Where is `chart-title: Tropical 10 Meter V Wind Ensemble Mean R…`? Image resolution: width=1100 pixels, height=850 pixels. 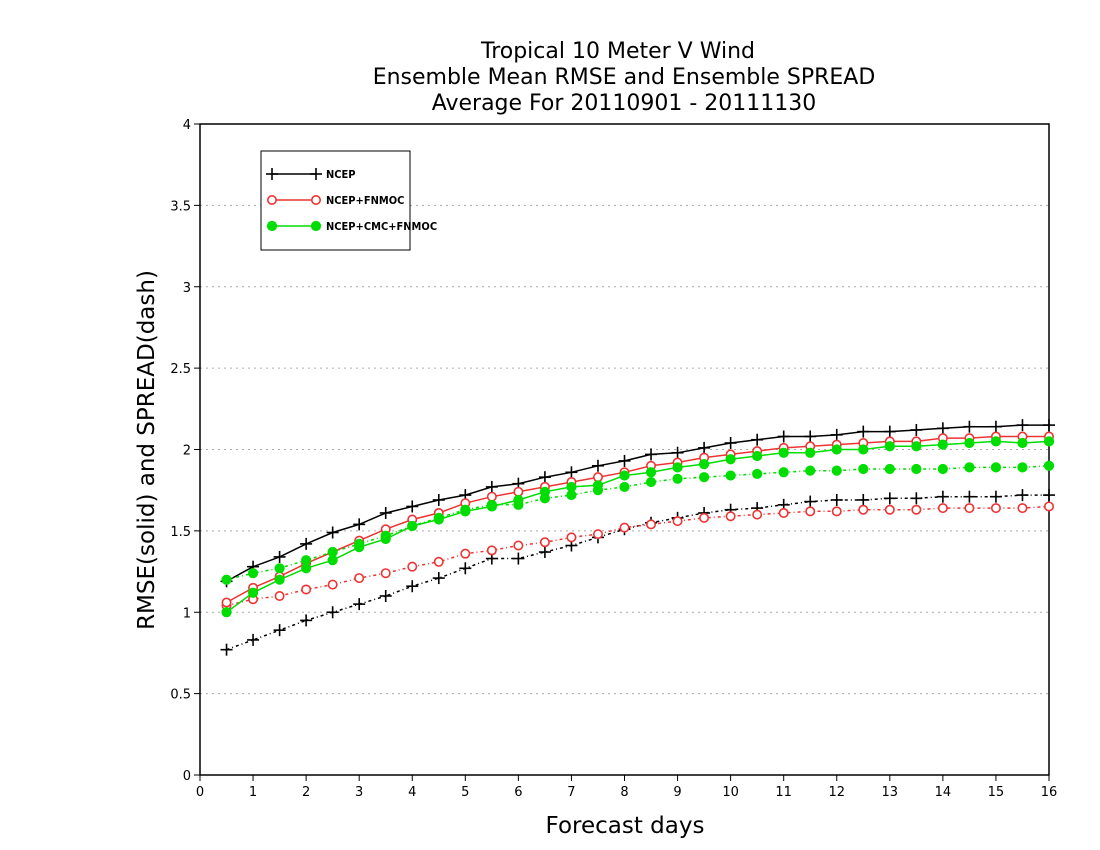 chart-title: Tropical 10 Meter V Wind Ensemble Mean R… is located at coordinates (624, 77).